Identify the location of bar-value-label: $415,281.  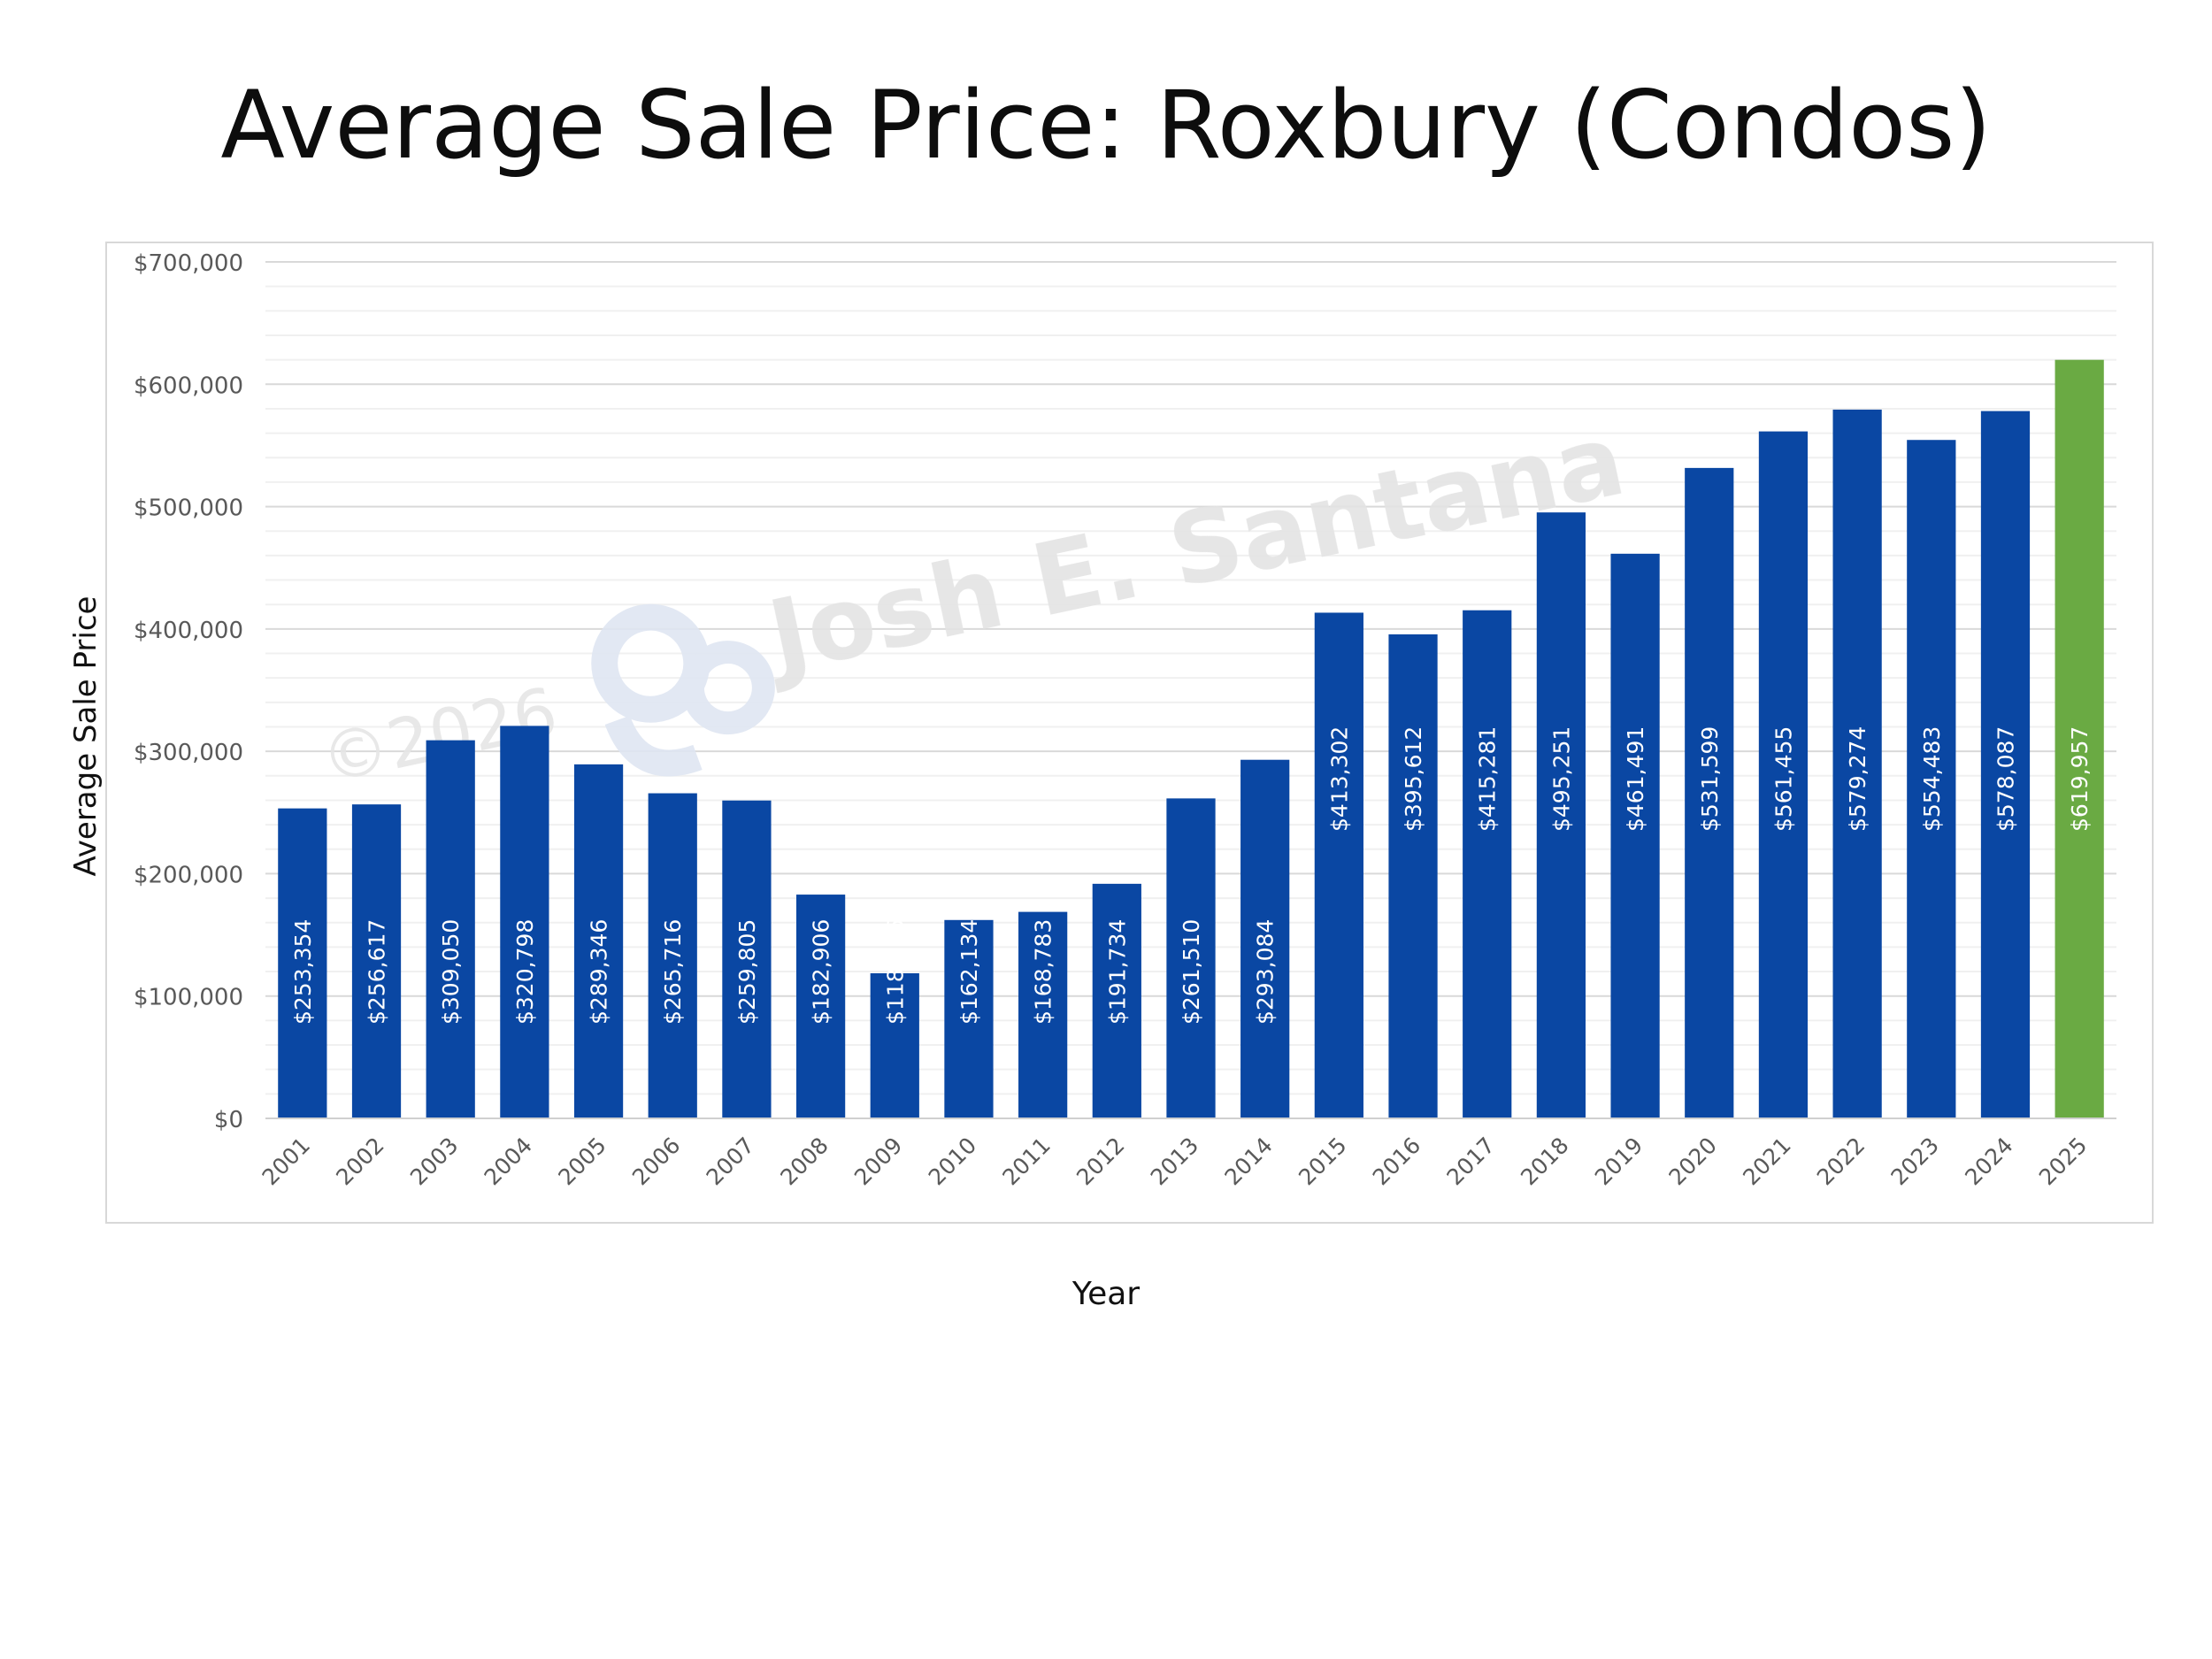
(1488, 779).